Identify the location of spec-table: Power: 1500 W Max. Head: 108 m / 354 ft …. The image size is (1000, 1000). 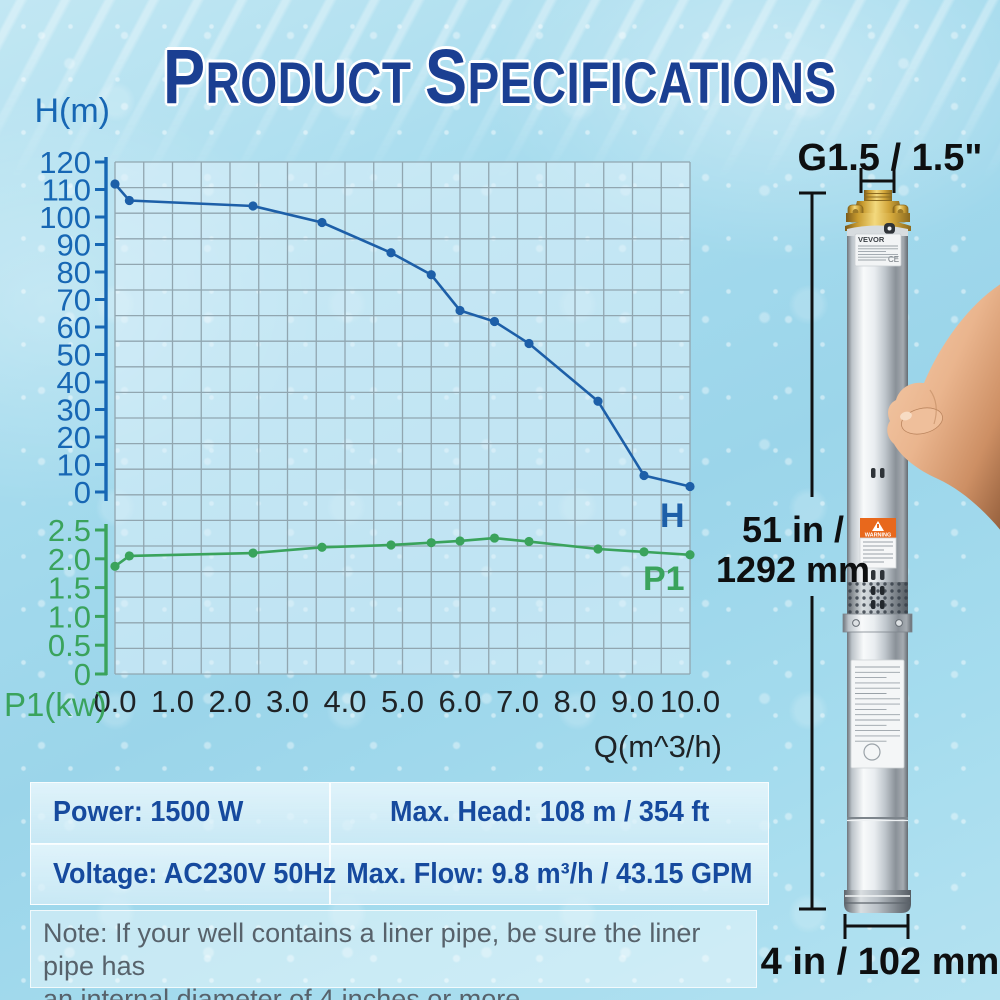
(399, 843).